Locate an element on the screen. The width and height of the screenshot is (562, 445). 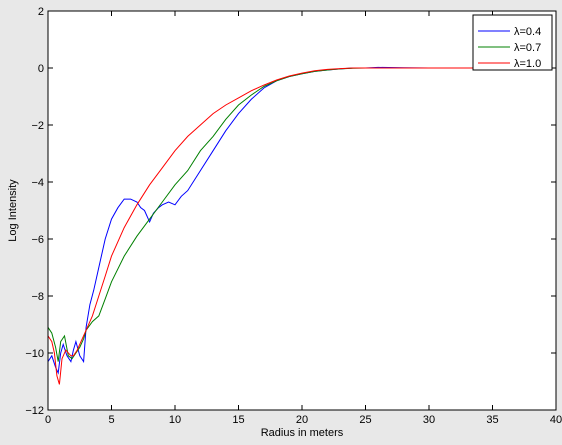
x-tick-label: 5 is located at coordinates (111, 420).